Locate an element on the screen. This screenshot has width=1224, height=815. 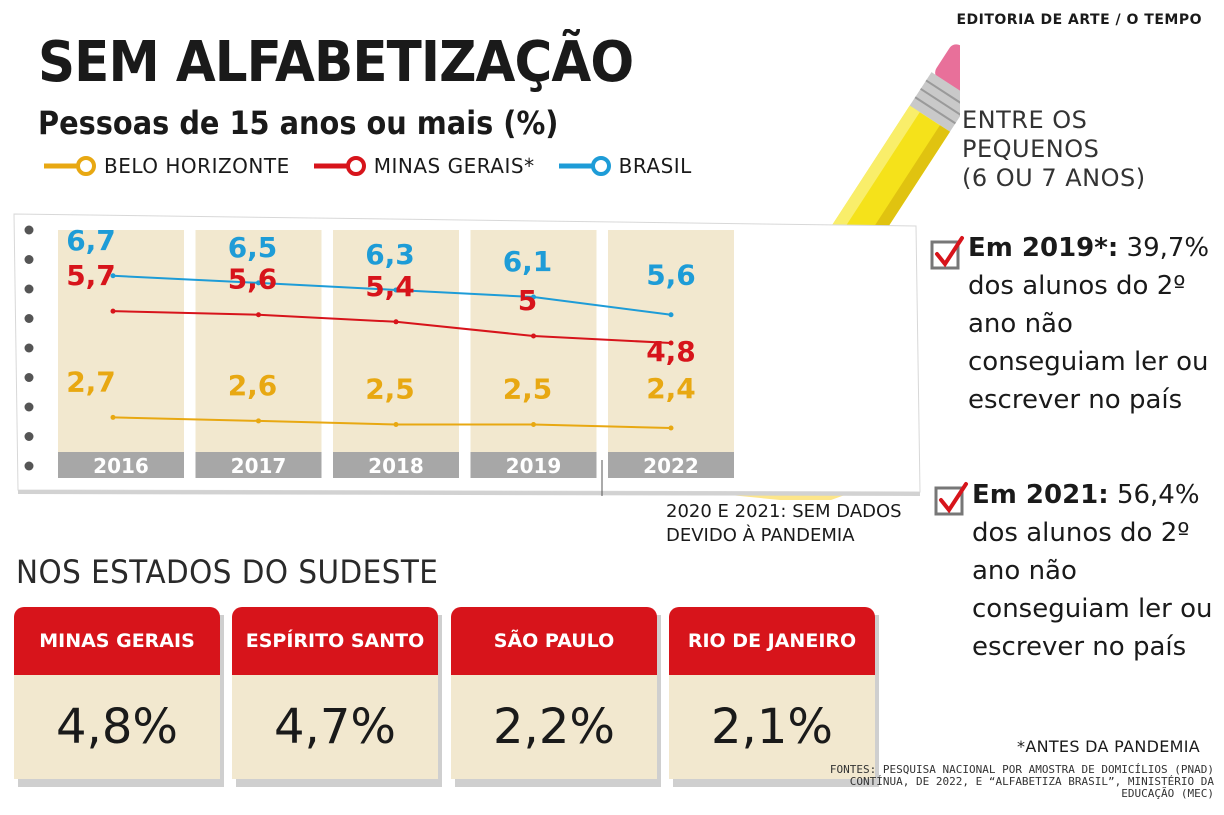
state-card-minas-gerais: MINAS GERAIS 4,8% is located at coordinates (119, 697).